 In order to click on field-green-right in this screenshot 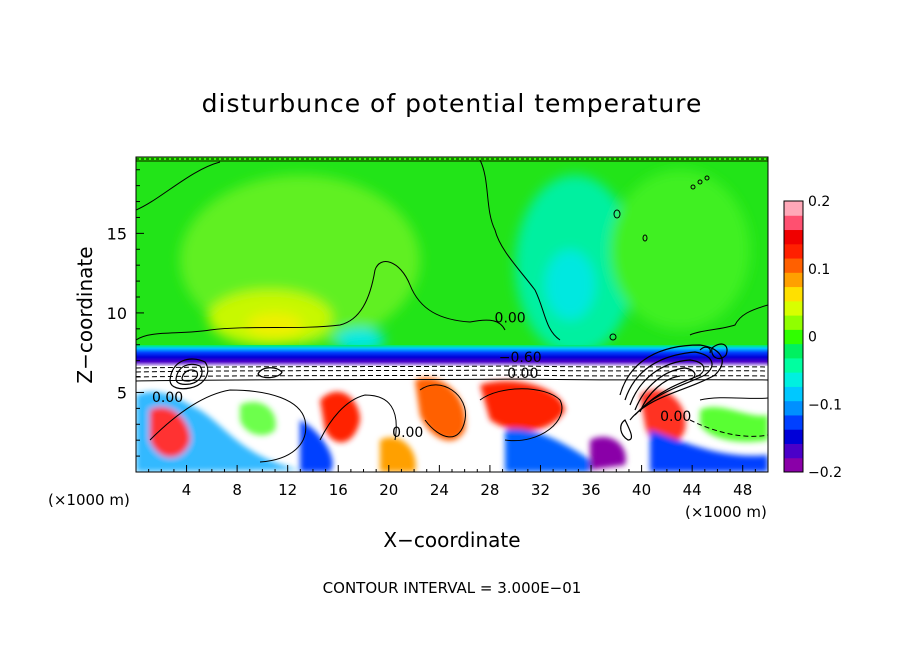, I will do `click(680, 250)`.